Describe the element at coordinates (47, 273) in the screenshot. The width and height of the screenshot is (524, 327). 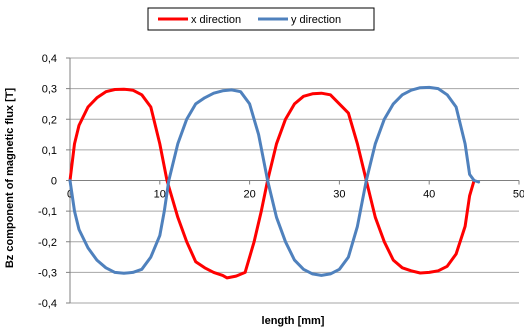
I see `y-tick-label-1: -0,3` at that location.